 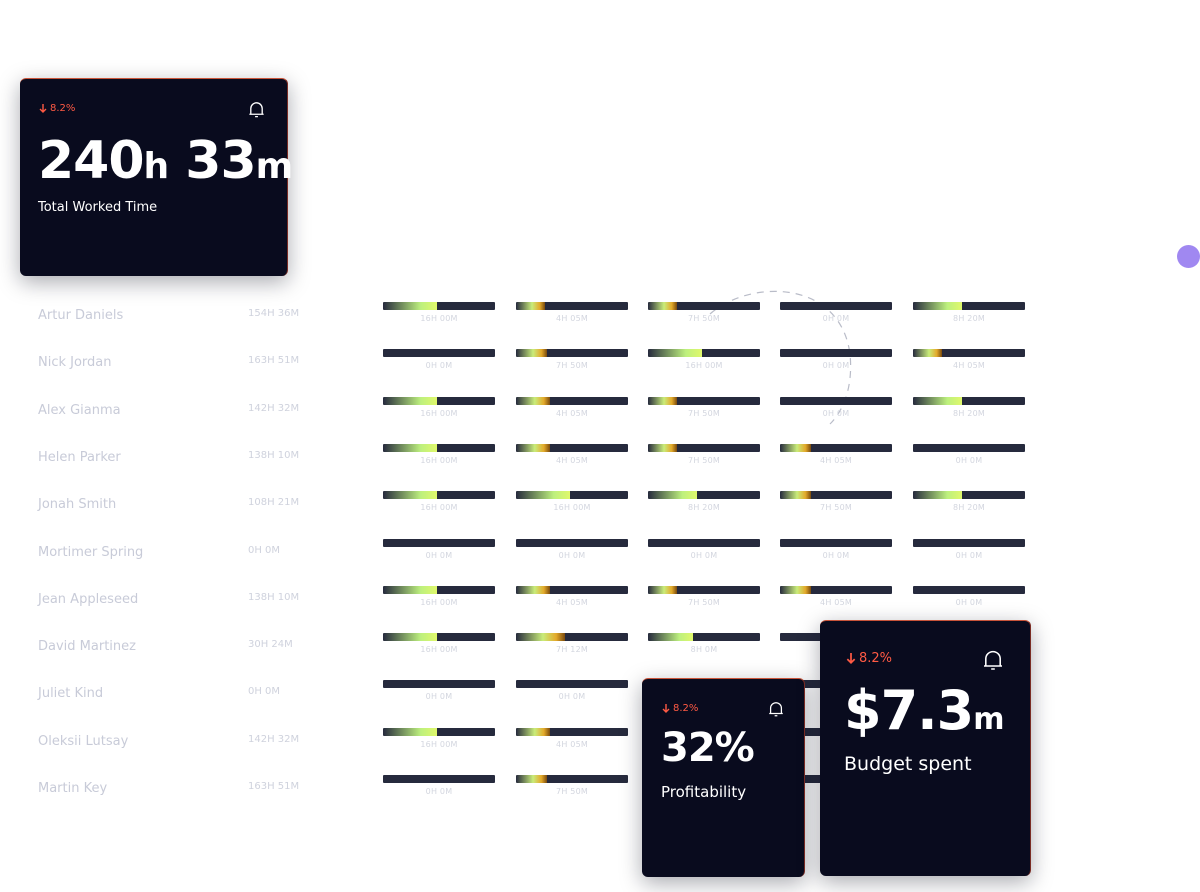 What do you see at coordinates (851, 658) in the screenshot?
I see `arrow-down-icon` at bounding box center [851, 658].